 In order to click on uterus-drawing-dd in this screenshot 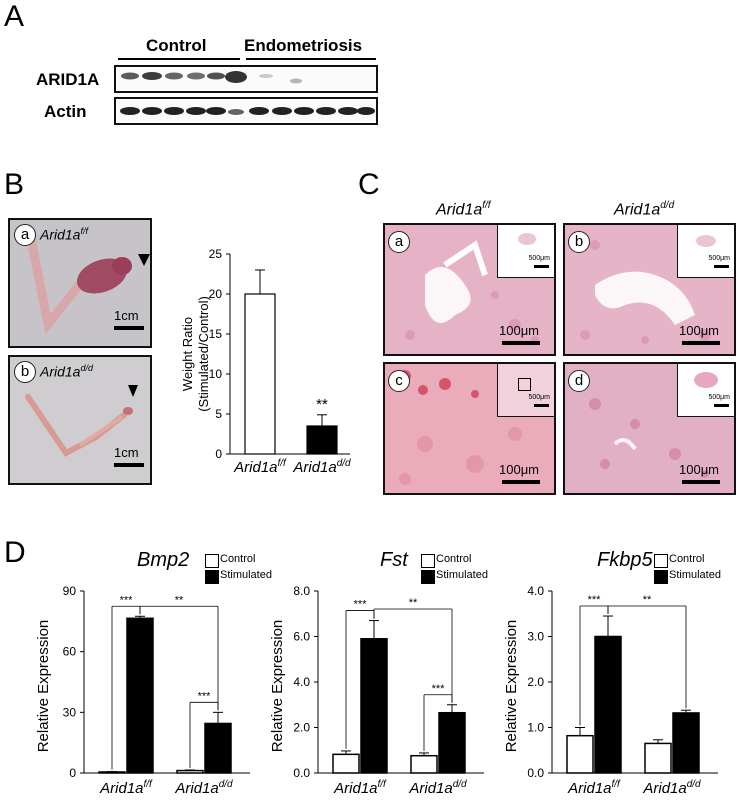, I will do `click(81, 421)`.